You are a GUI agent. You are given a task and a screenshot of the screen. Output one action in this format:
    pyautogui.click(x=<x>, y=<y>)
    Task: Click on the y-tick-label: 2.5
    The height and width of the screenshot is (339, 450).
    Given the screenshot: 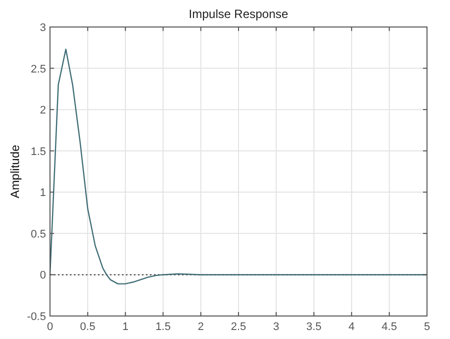 What is the action you would take?
    pyautogui.click(x=38, y=69)
    